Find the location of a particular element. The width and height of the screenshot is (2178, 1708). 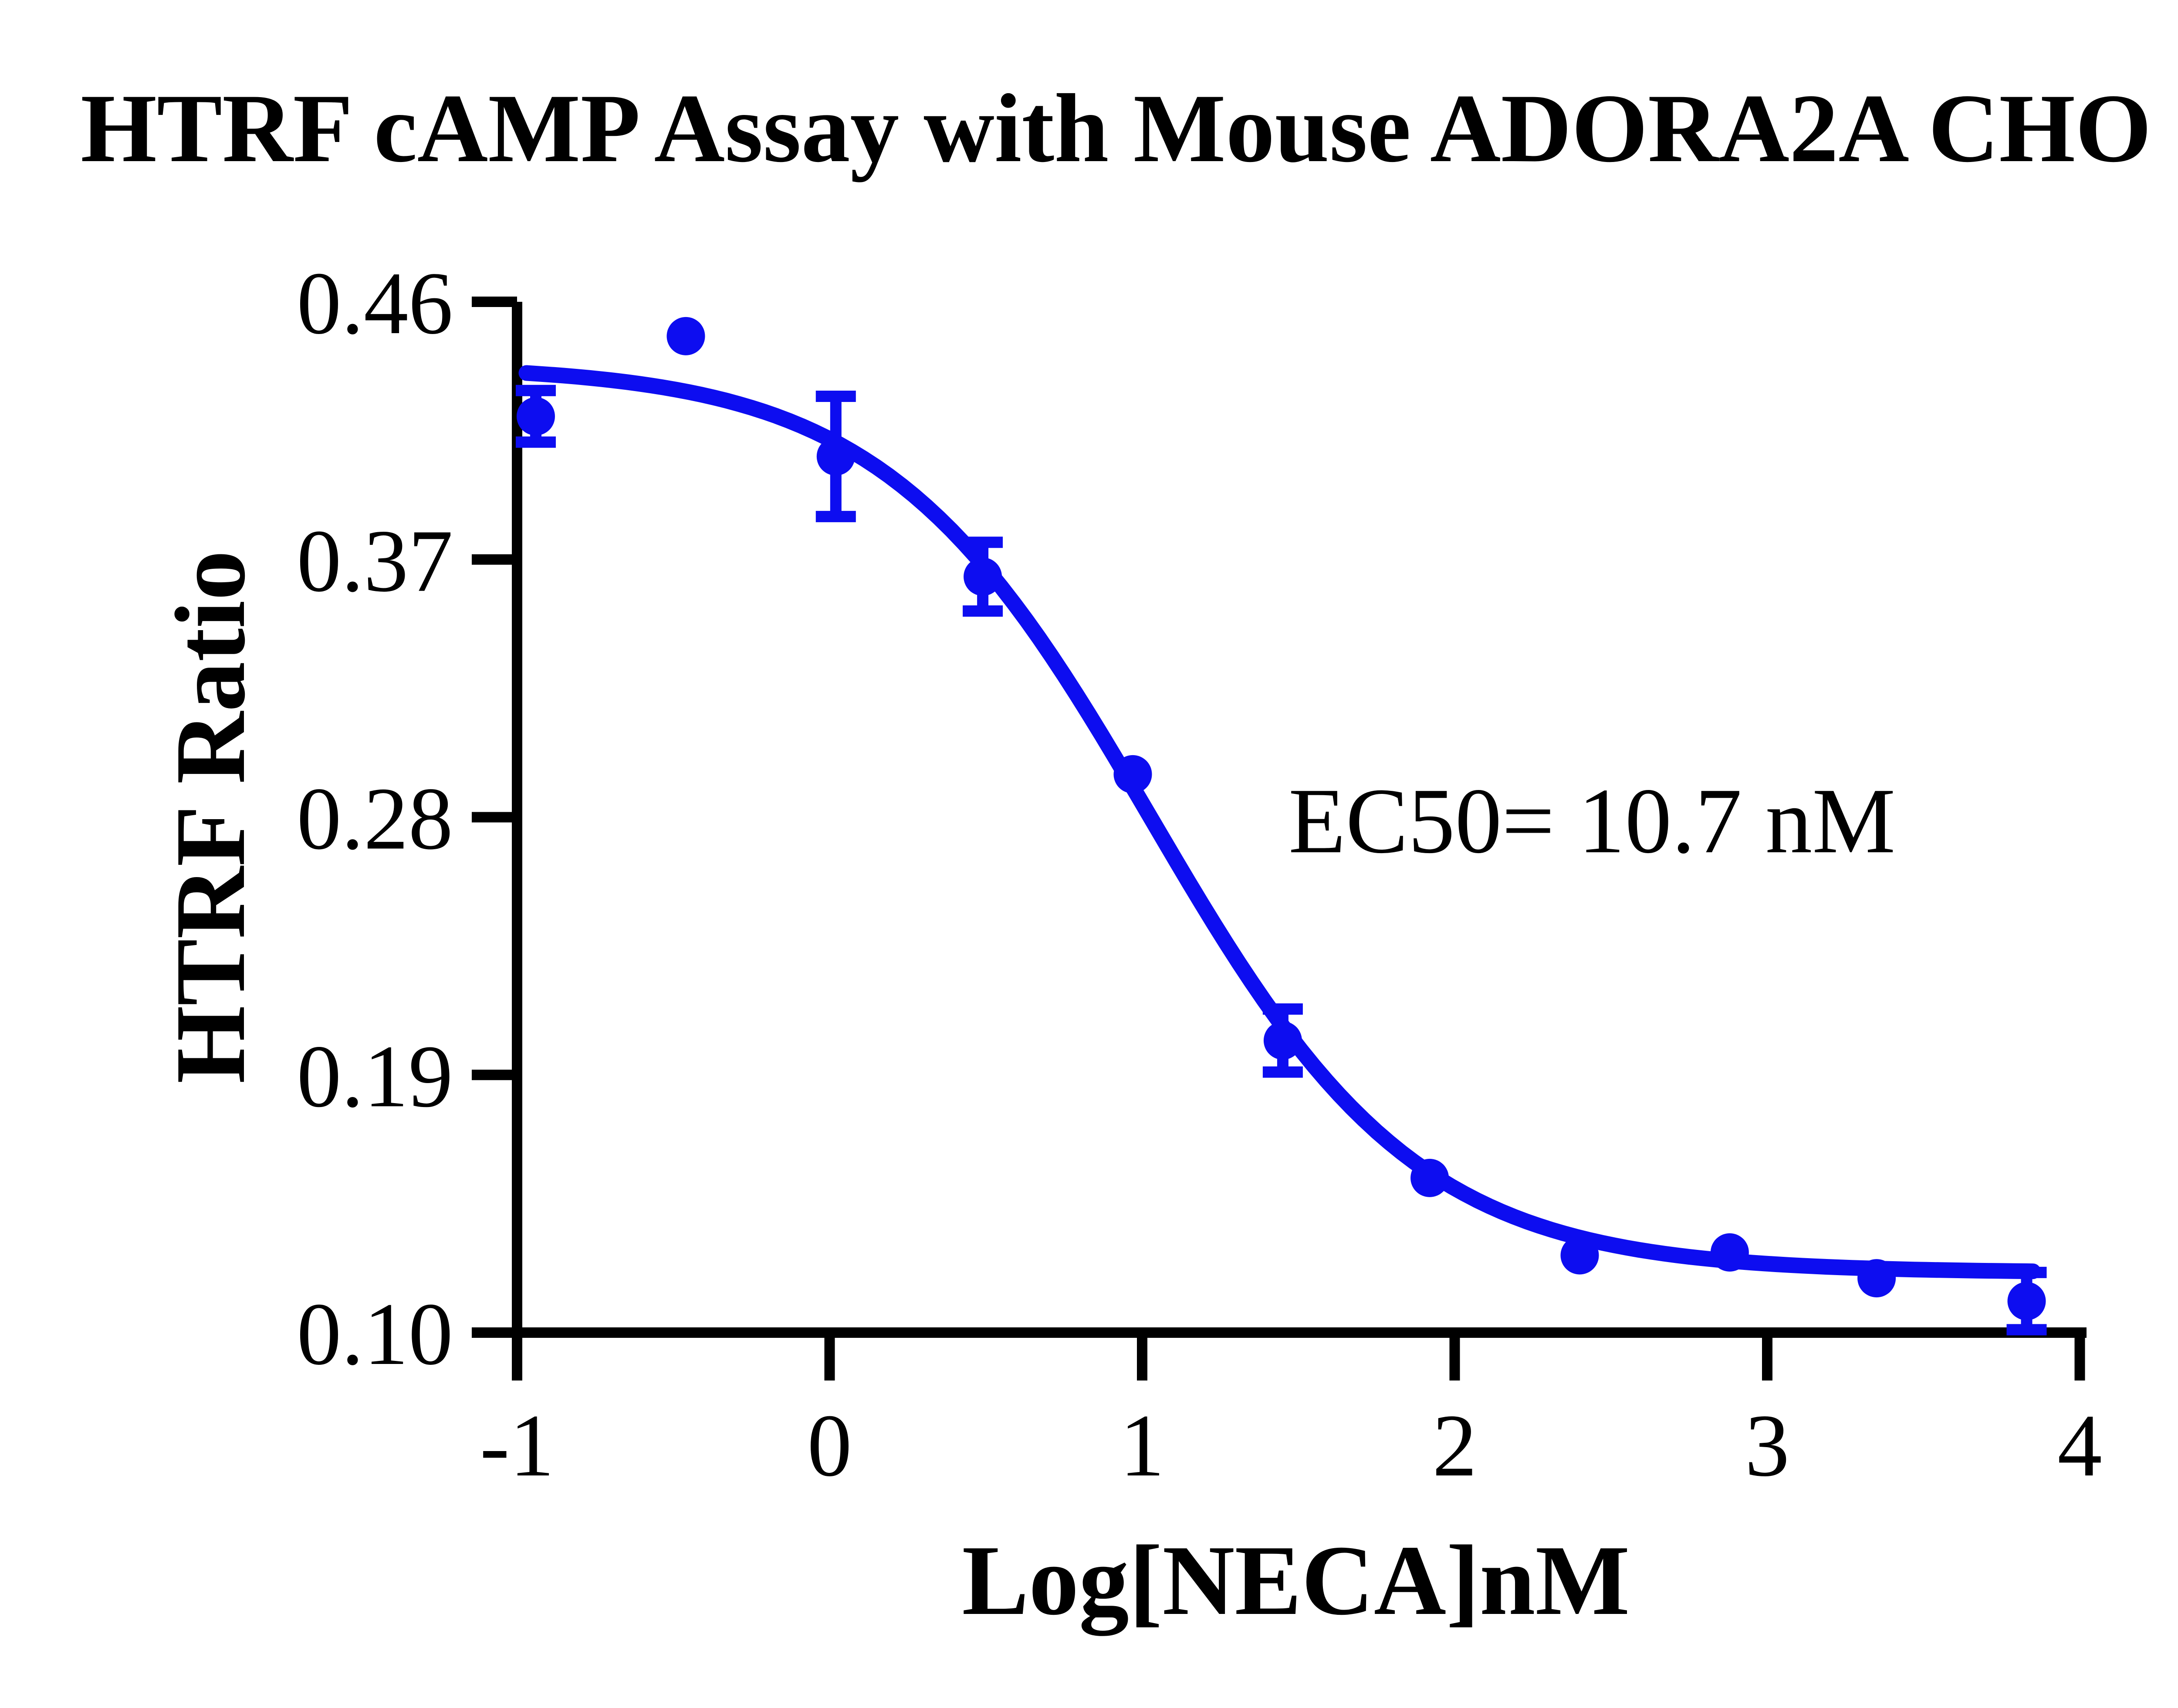

ec50-annotation: EC50= 10.7 nM is located at coordinates (1592, 821).